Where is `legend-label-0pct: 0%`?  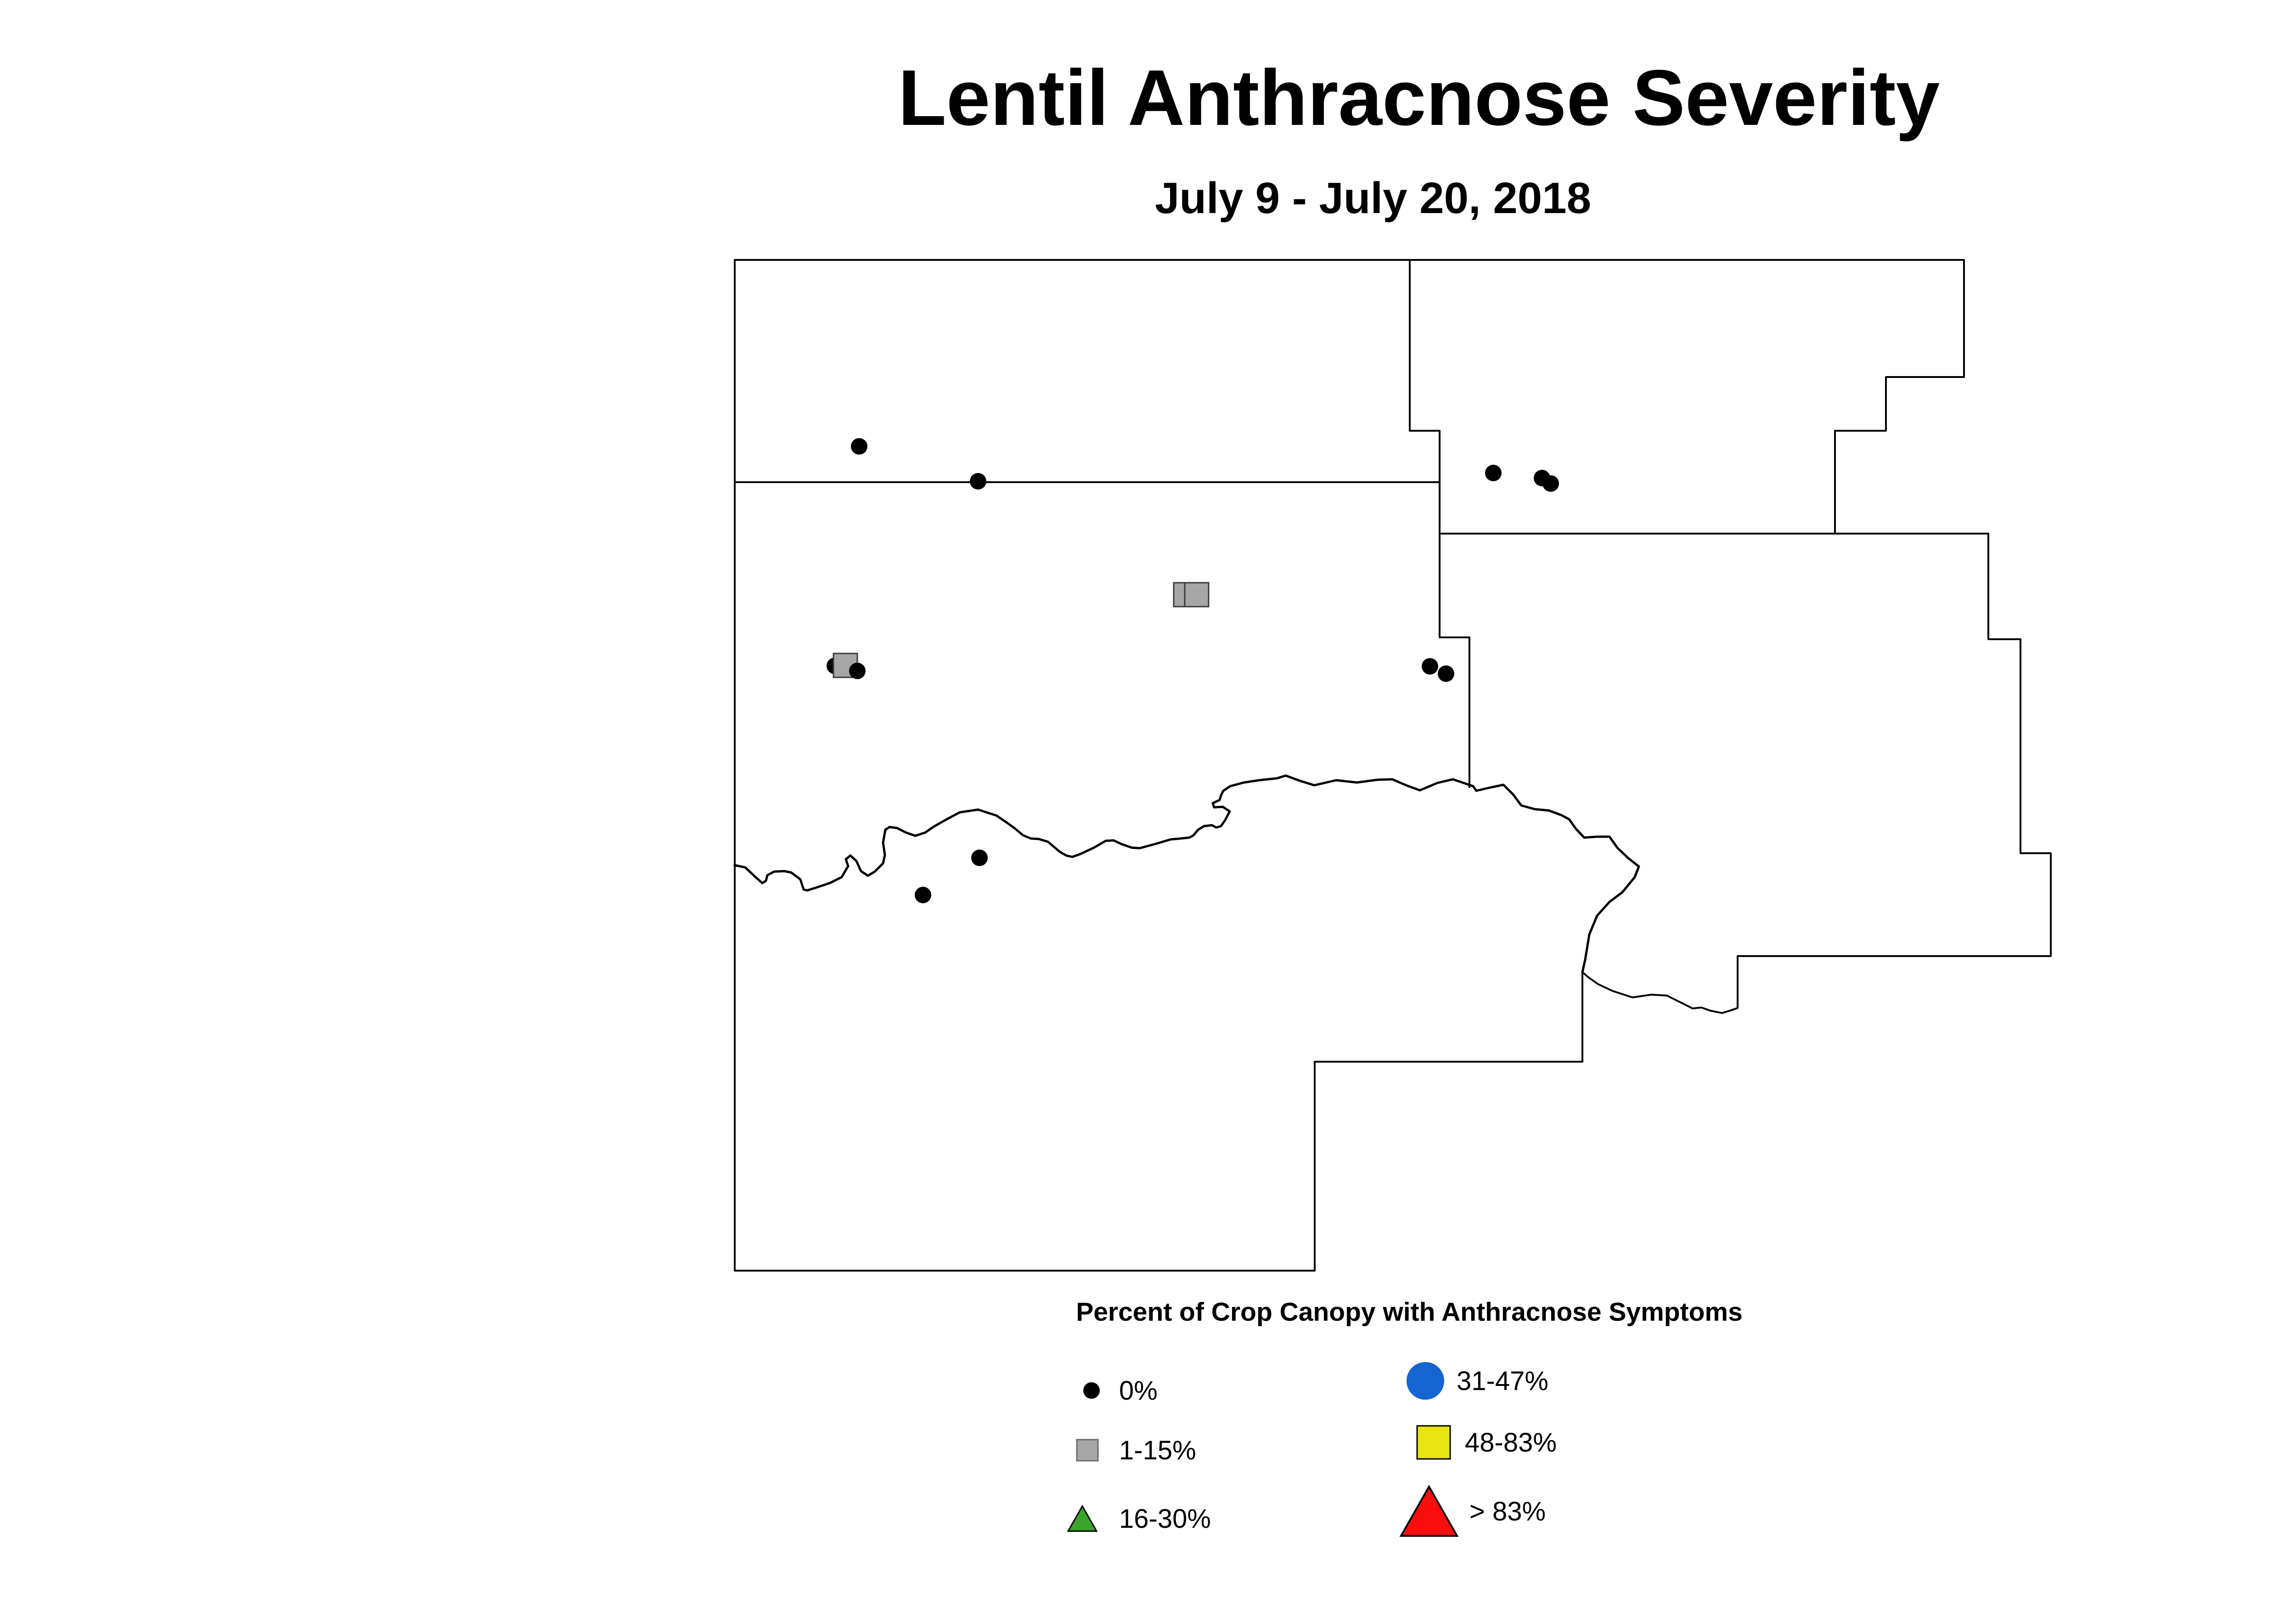 legend-label-0pct: 0% is located at coordinates (1138, 1391).